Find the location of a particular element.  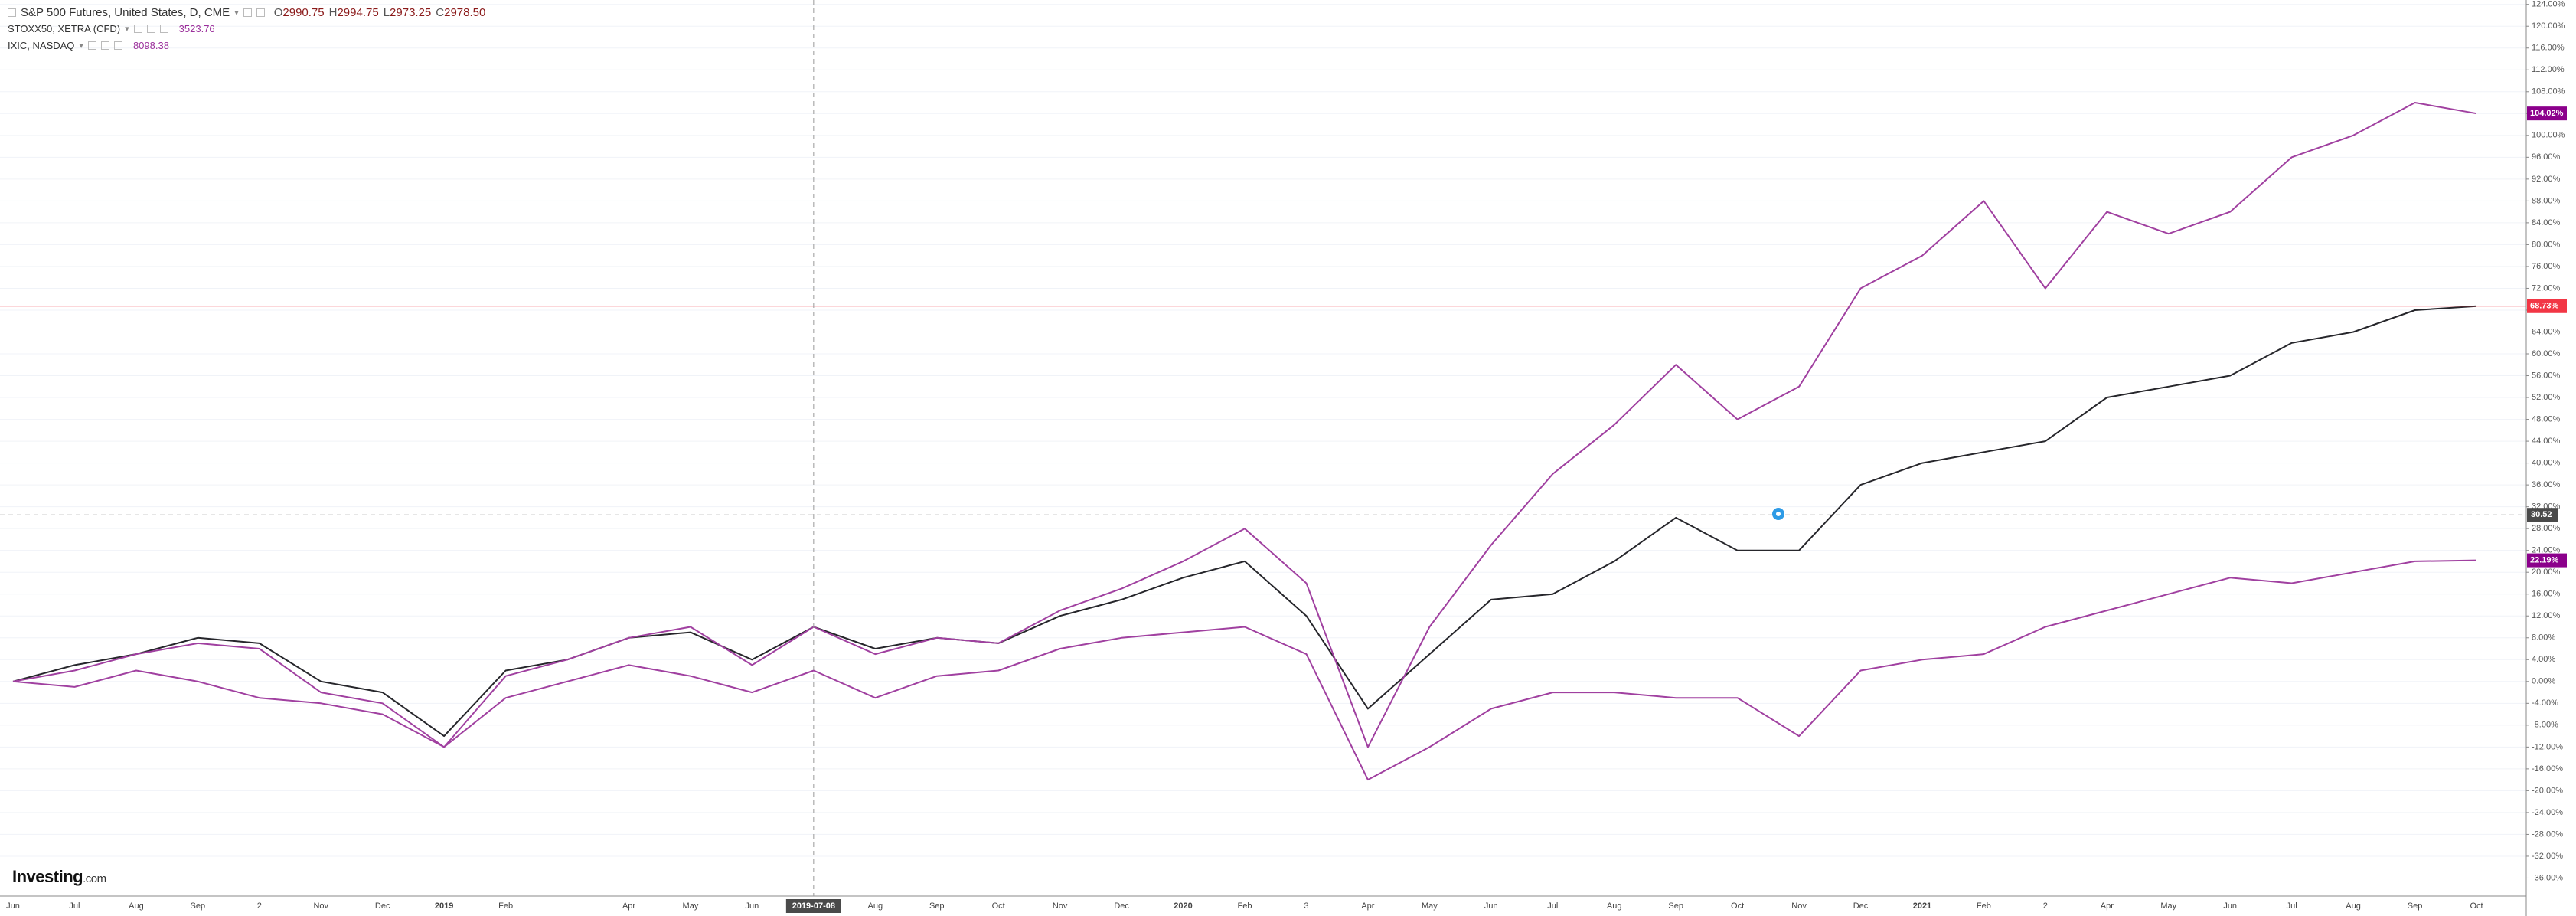

y-tick-label: 28.00% is located at coordinates (2546, 529).